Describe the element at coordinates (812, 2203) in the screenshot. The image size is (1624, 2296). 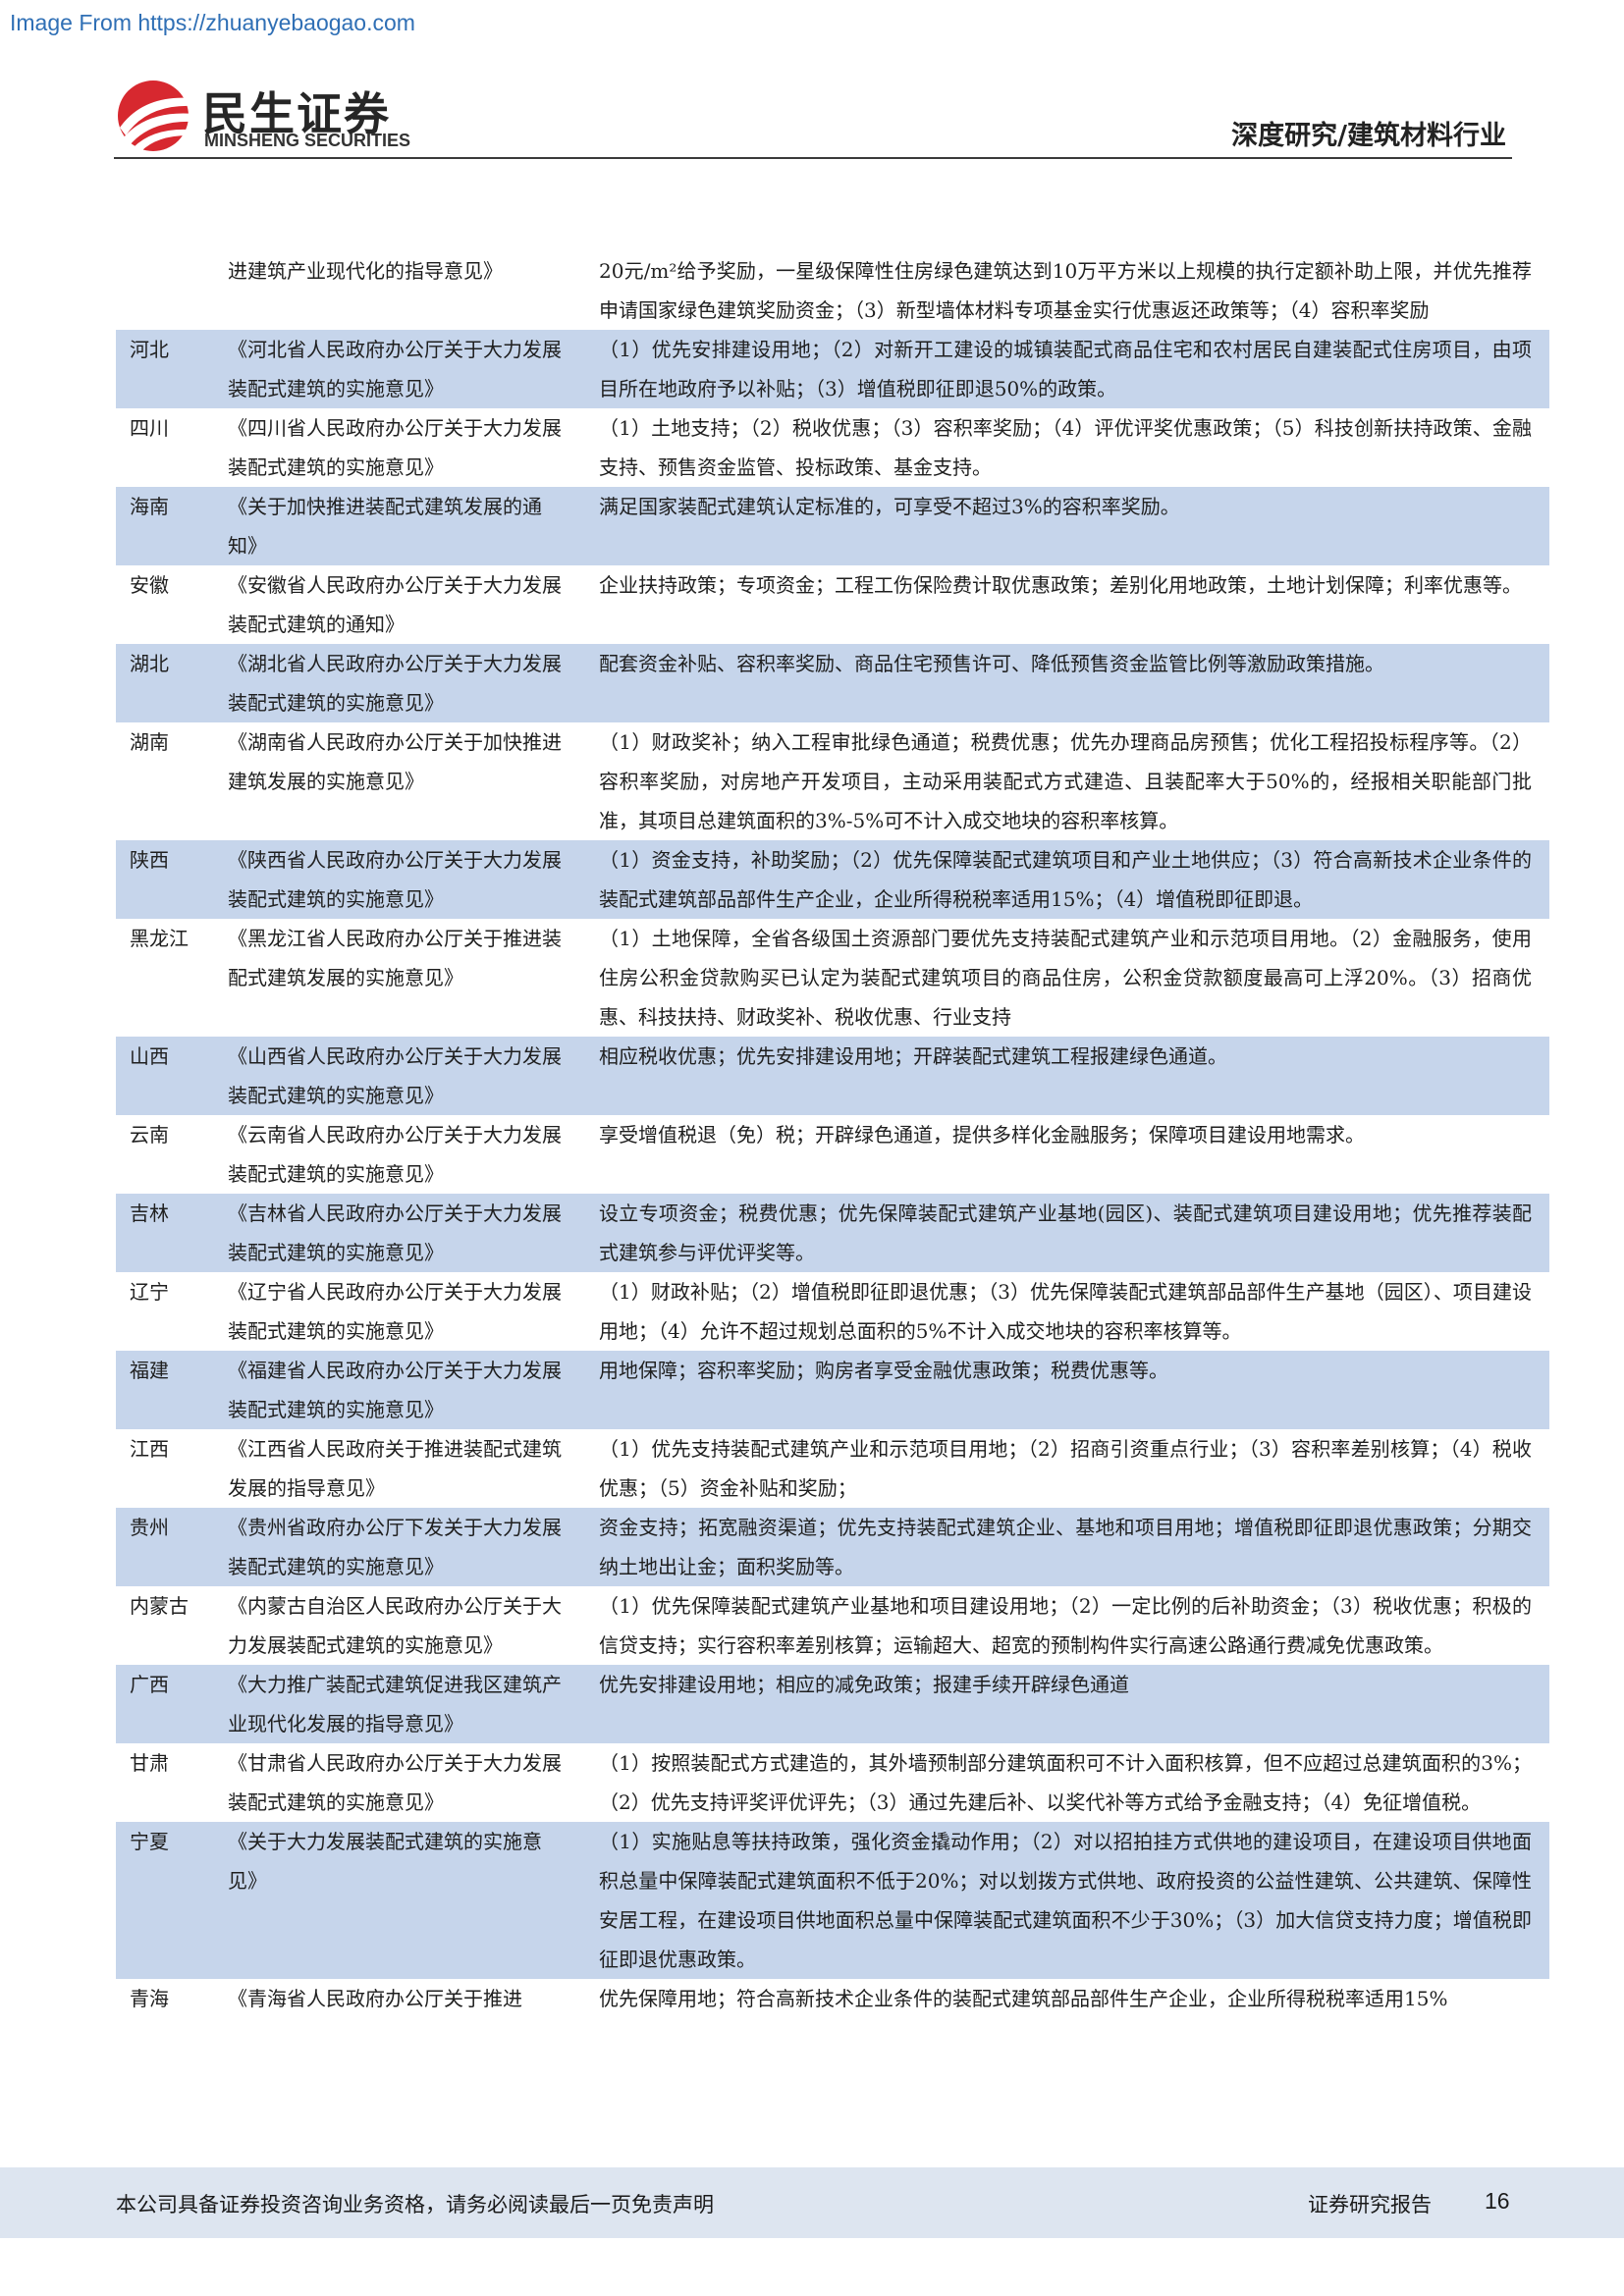
I see `footer-band` at that location.